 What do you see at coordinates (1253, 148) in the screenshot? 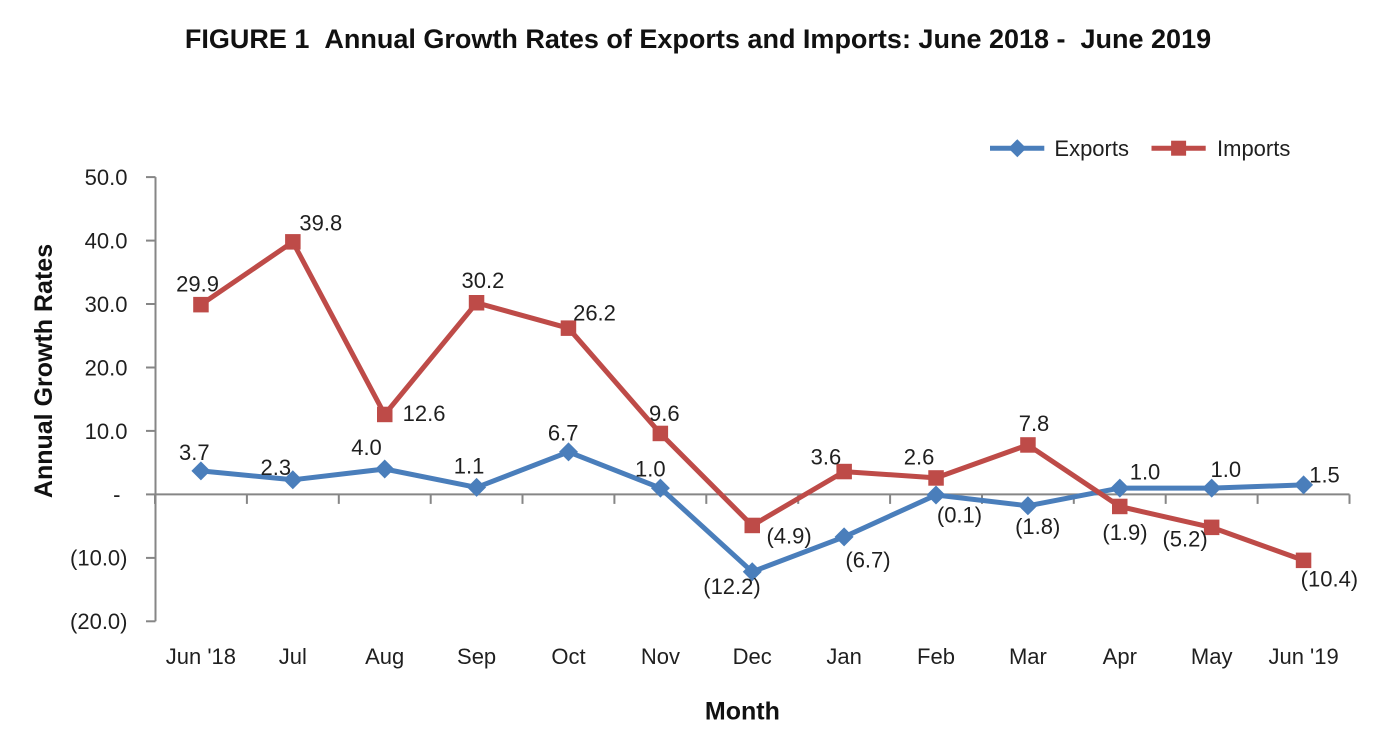
I see `svg-text: Imports` at bounding box center [1253, 148].